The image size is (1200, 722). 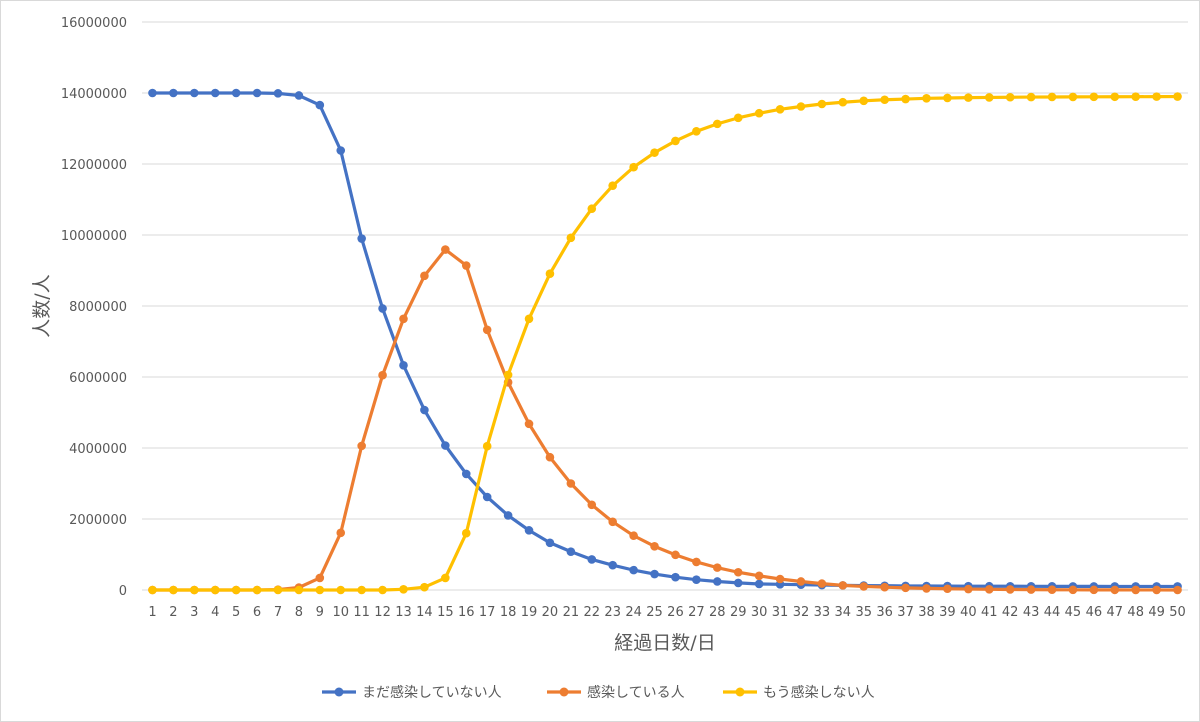 I want to click on x-tick-label: 49, so click(x=1156, y=612).